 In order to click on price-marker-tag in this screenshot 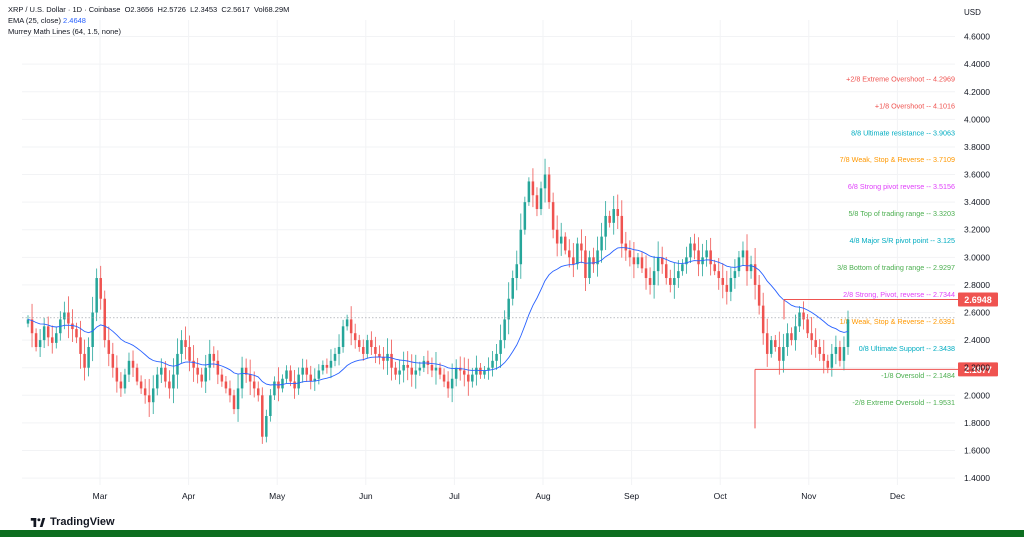, I will do `click(978, 369)`.